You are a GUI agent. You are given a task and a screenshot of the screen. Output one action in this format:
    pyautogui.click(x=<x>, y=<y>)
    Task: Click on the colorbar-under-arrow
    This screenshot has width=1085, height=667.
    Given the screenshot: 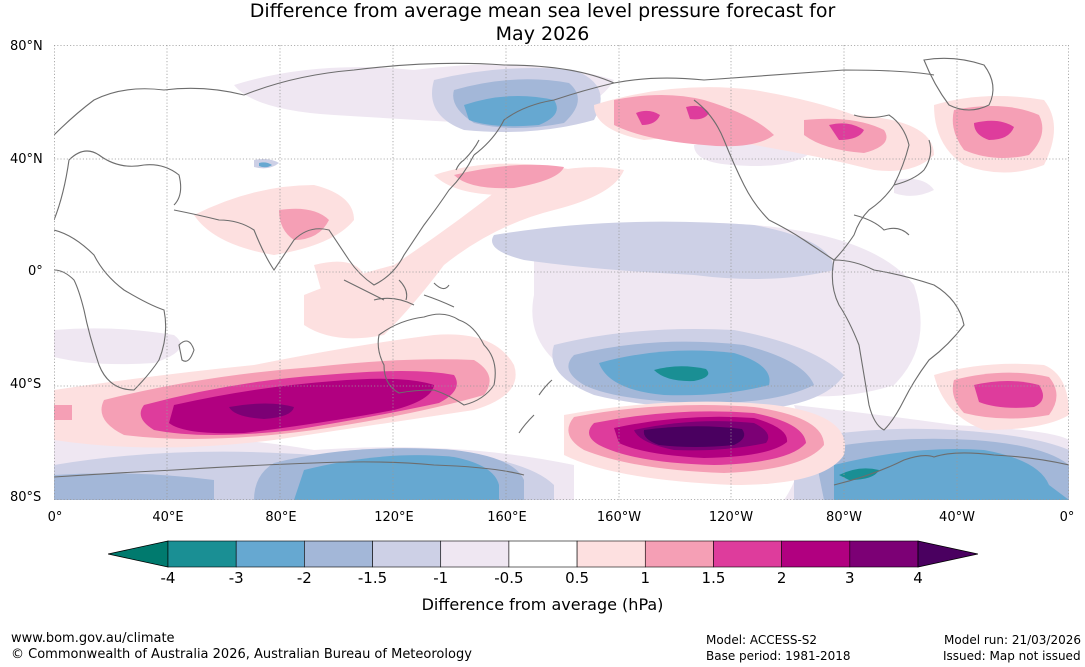 What is the action you would take?
    pyautogui.click(x=138, y=554)
    